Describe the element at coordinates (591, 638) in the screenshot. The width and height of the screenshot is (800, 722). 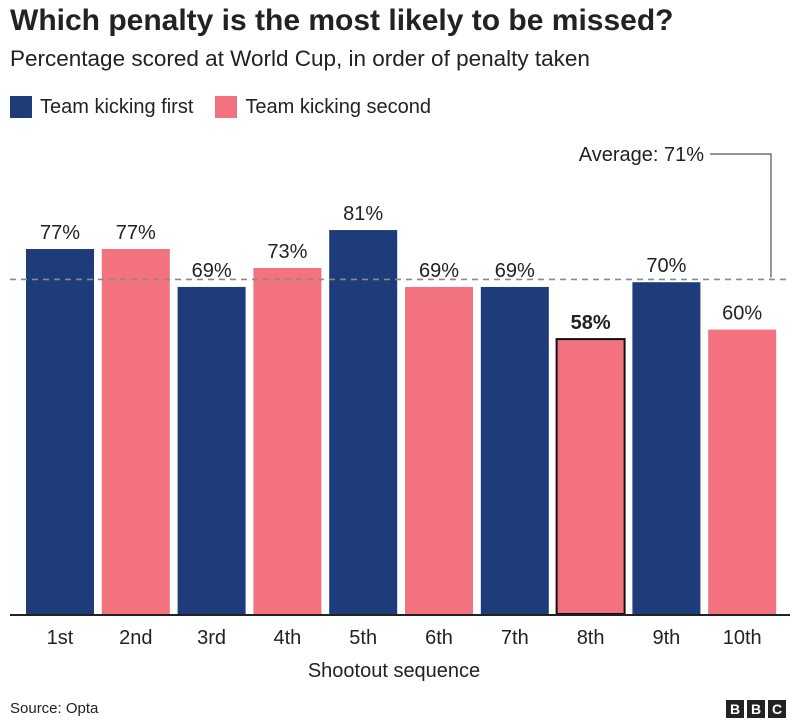
I see `x-tick-label-8th: 8th` at that location.